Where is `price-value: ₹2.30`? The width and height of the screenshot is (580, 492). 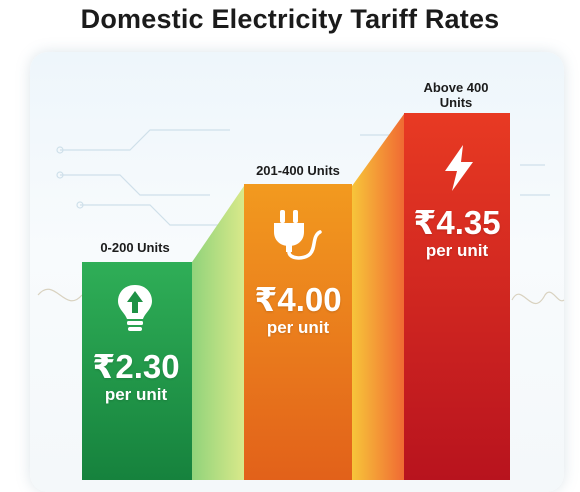
price-value: ₹2.30 is located at coordinates (136, 366).